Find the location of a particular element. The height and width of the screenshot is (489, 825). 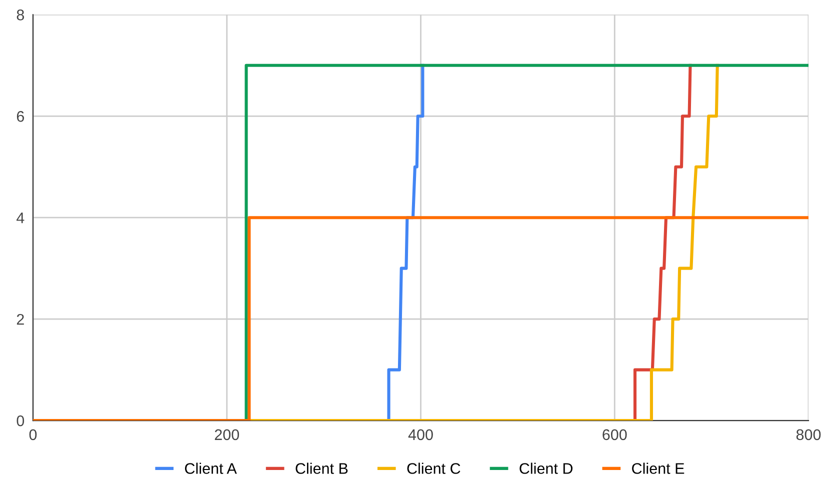

y-tick-label: 8 is located at coordinates (20, 15).